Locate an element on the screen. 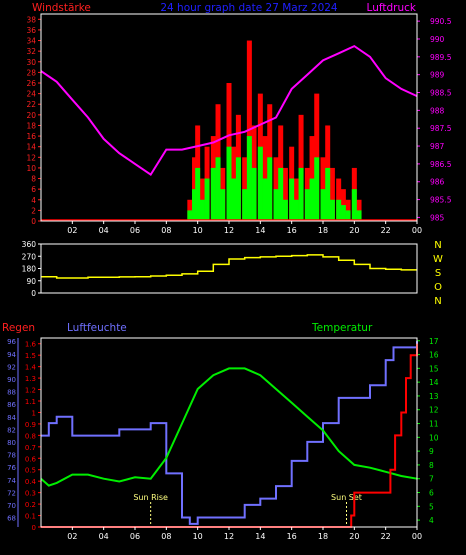  wind-x-tick-label: 00 is located at coordinates (417, 230).